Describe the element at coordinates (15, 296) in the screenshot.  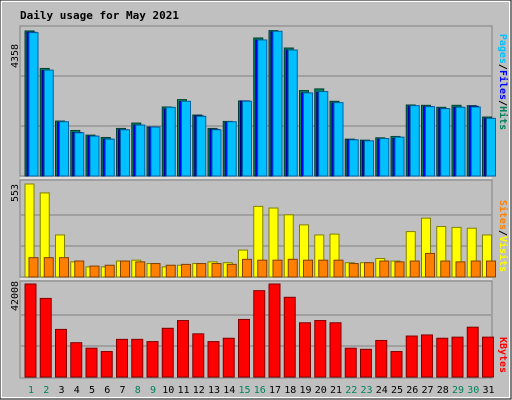
I see `kbytes-max-label: 42008` at that location.